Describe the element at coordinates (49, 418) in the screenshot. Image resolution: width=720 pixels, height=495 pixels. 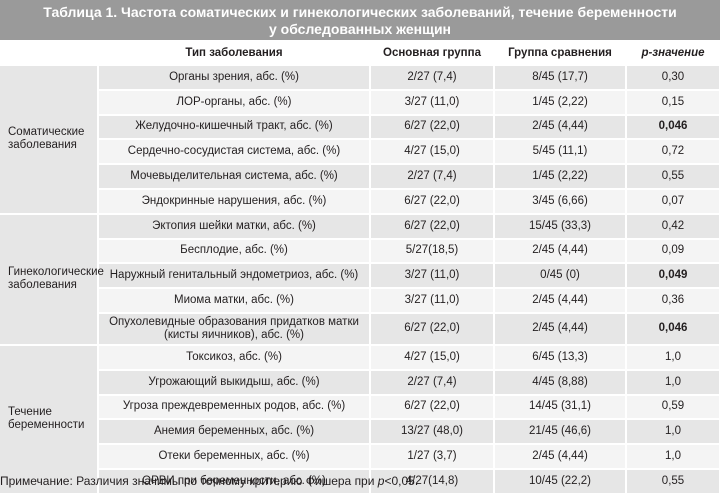
I see `category-cell-preg: Течение беременности` at that location.